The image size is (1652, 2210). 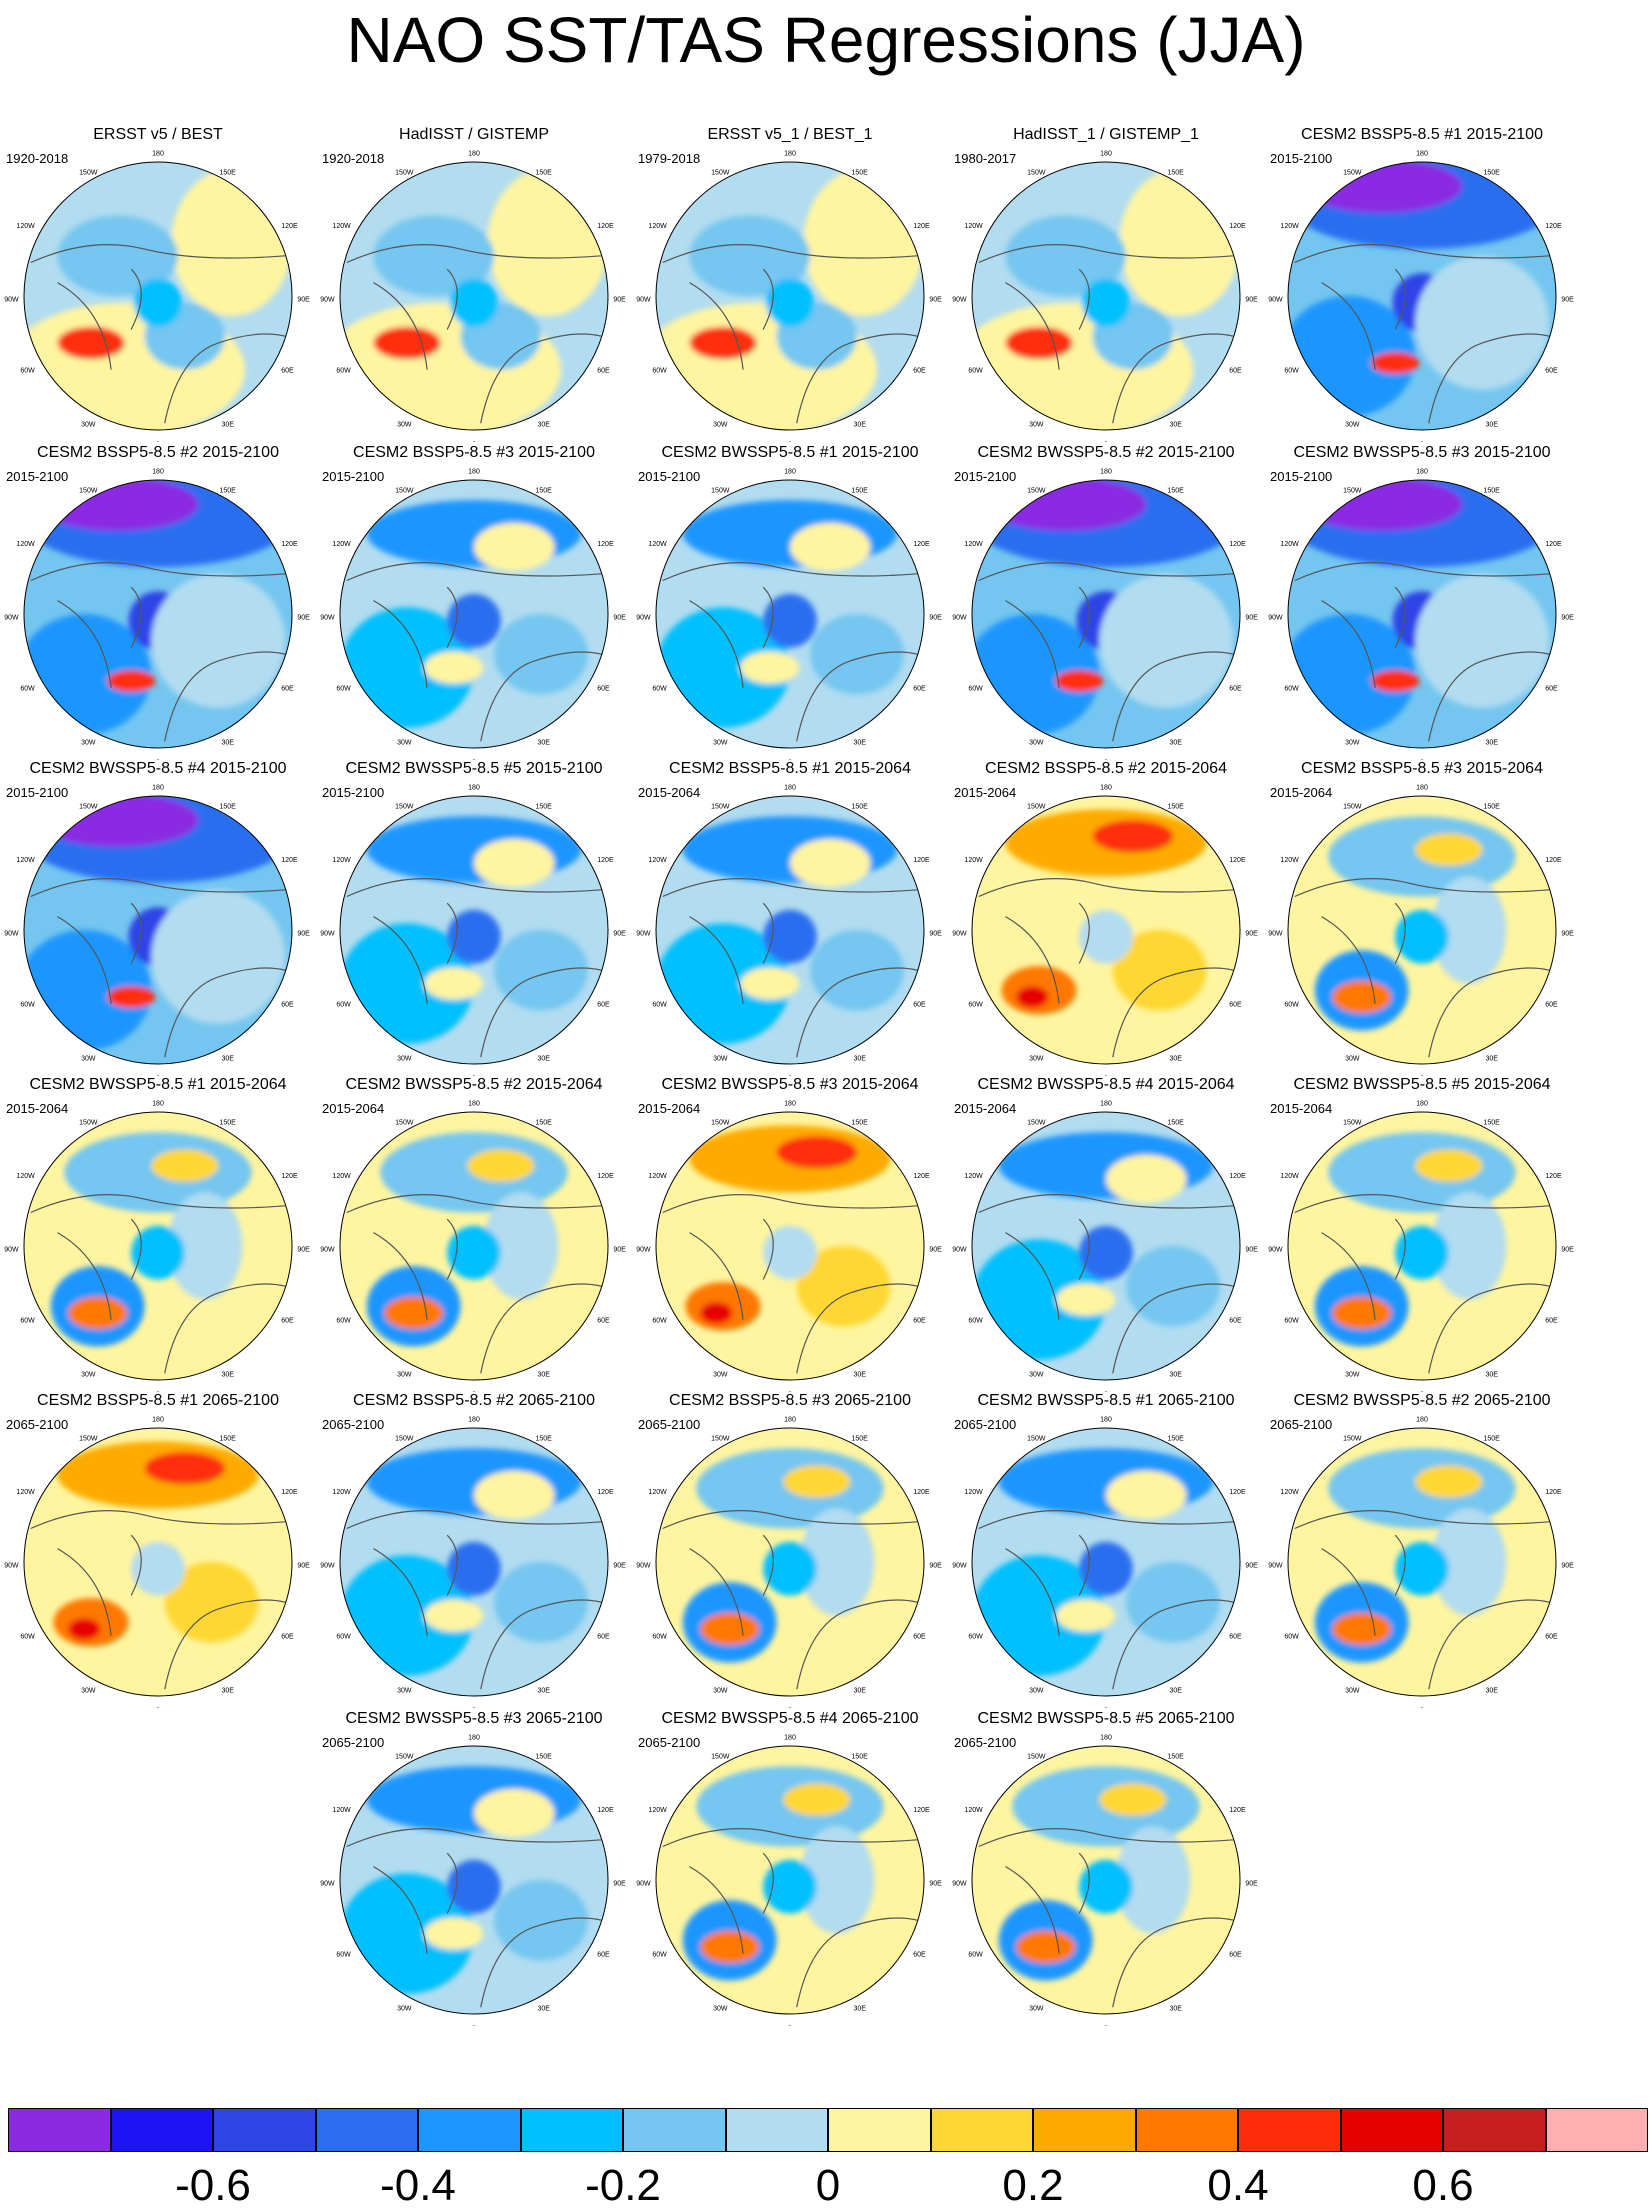 I want to click on panel-period: 2015-2064, so click(x=985, y=1108).